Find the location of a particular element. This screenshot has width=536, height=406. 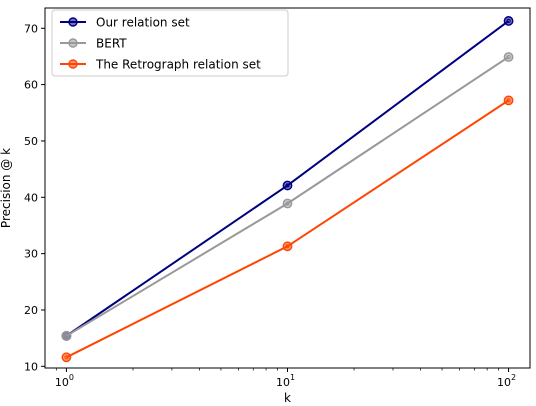

x-tick-label: 10⁰ is located at coordinates (64, 381).